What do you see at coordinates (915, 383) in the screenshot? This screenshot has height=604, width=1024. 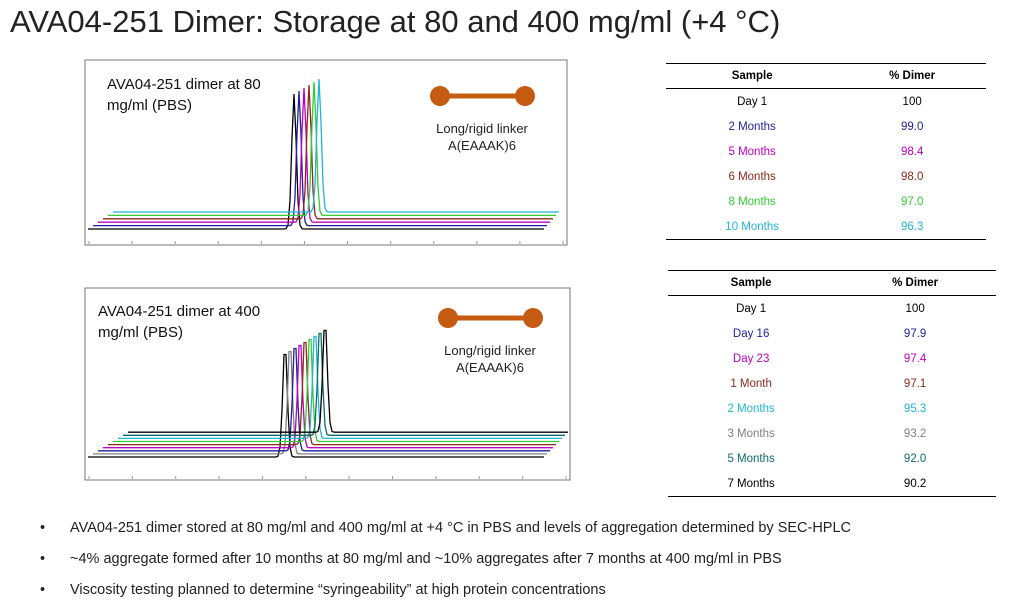 I see `dimer-cell: 97.1` at bounding box center [915, 383].